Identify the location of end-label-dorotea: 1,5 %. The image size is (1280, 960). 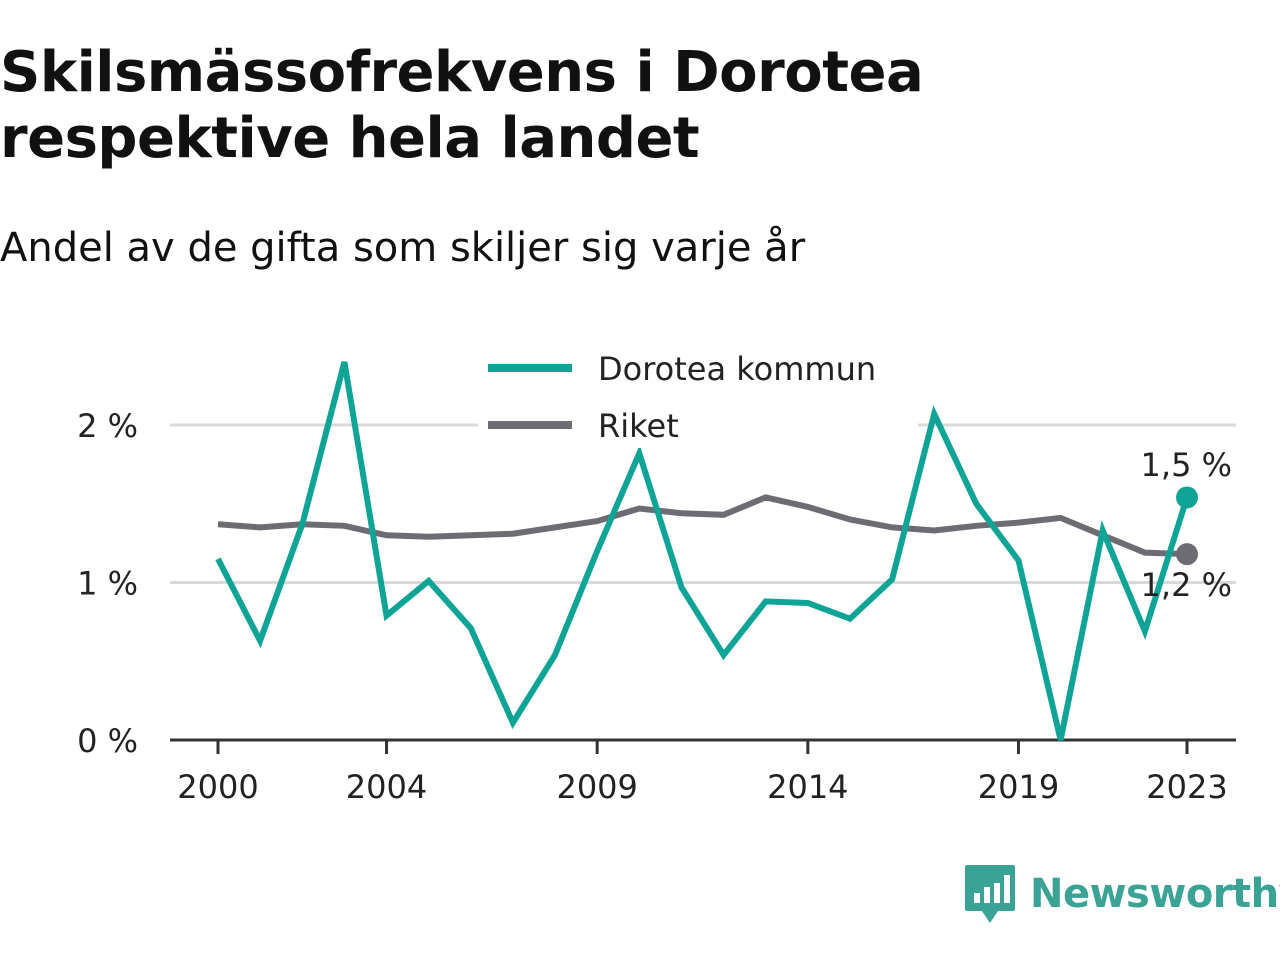
(1186, 465).